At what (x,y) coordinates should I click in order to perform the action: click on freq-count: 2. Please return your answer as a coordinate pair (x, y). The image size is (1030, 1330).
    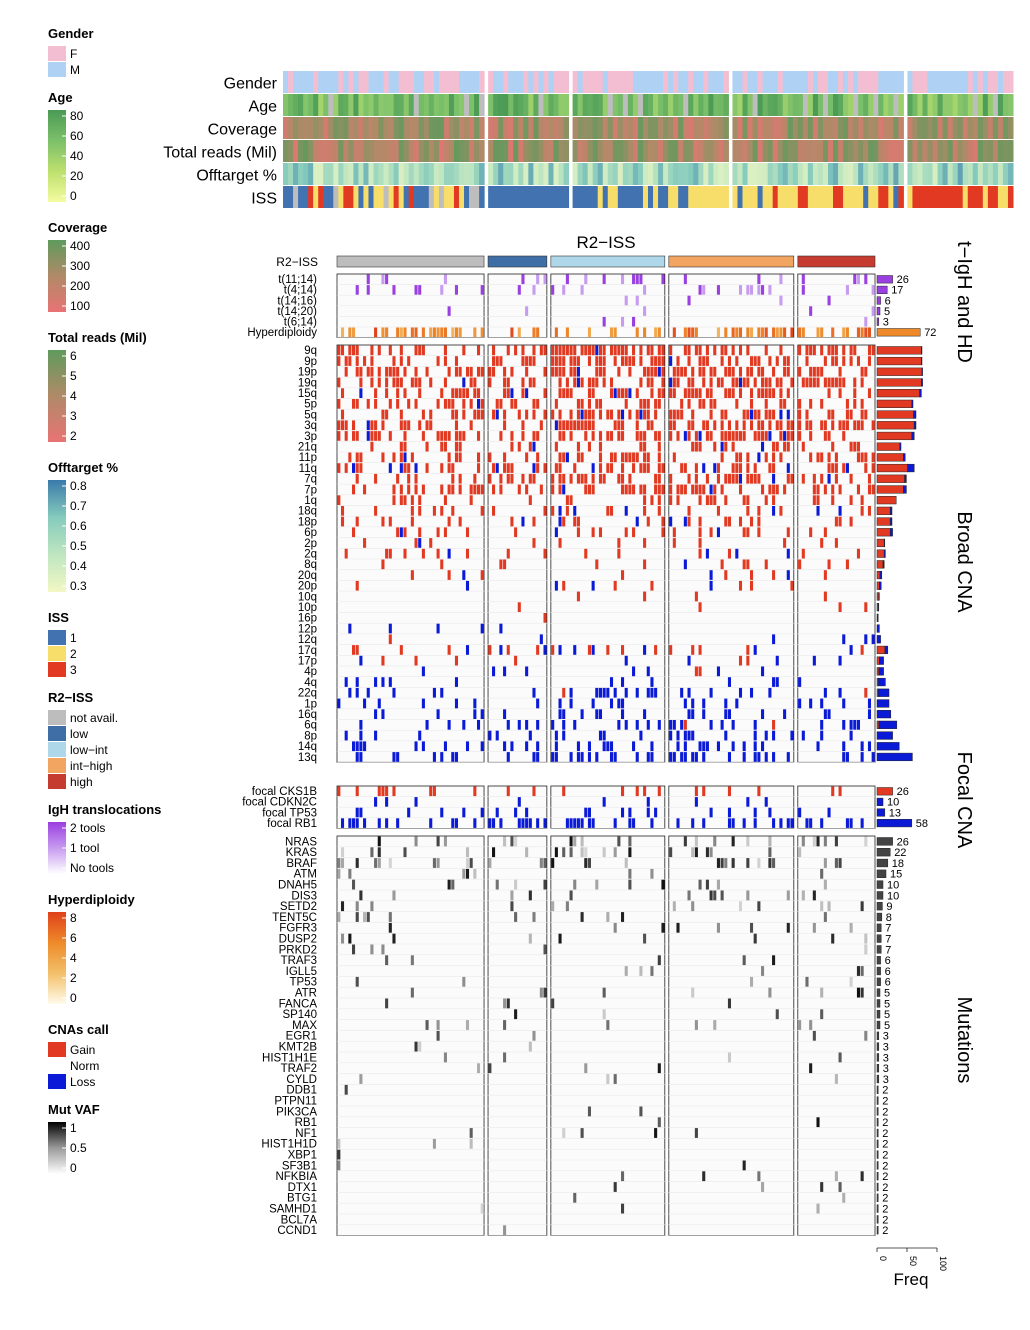
    Looking at the image, I should click on (885, 1156).